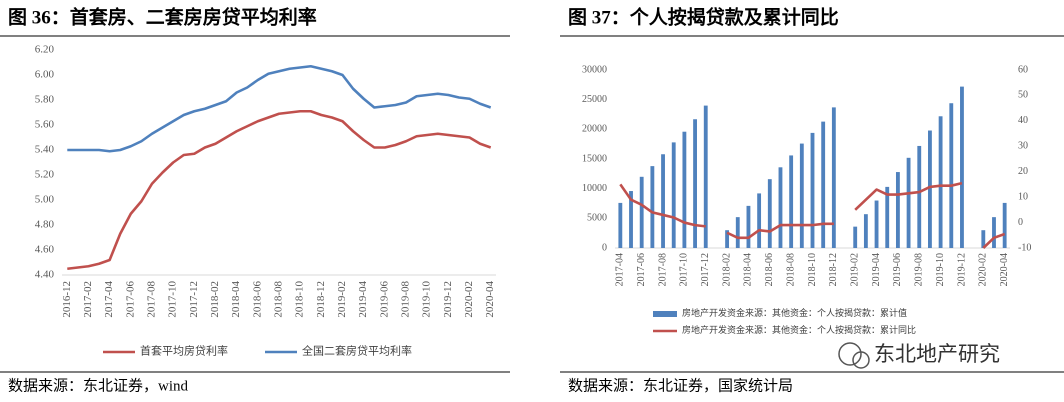 The height and width of the screenshot is (402, 1064). Describe the element at coordinates (1024, 247) in the screenshot. I see `y2-tick-label: -10` at that location.